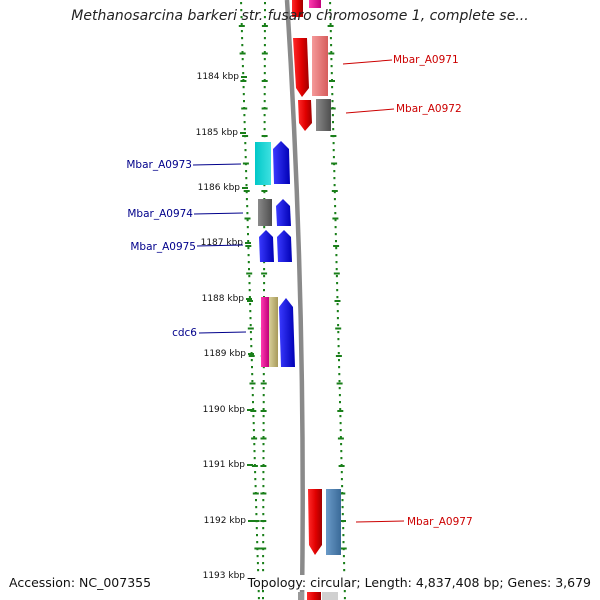 The width and height of the screenshot is (600, 600). What do you see at coordinates (440, 522) in the screenshot?
I see `label-Mbar_A0977: Mbar_A0977` at bounding box center [440, 522].